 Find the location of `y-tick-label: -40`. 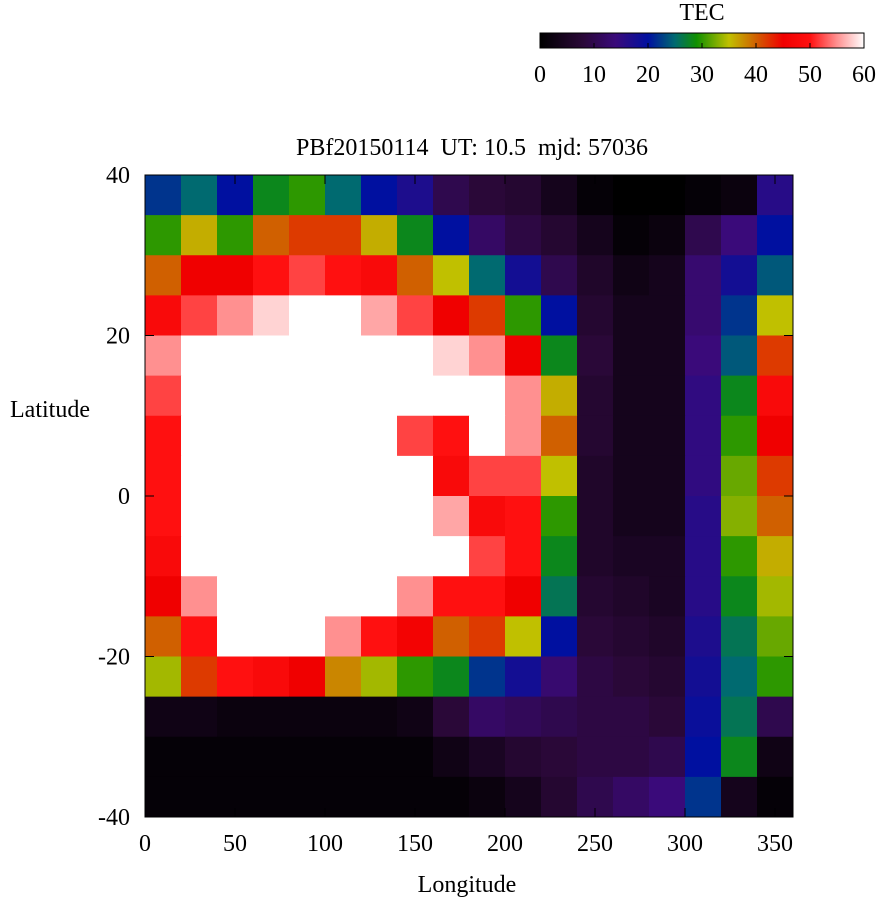

y-tick-label: -40 is located at coordinates (114, 818).